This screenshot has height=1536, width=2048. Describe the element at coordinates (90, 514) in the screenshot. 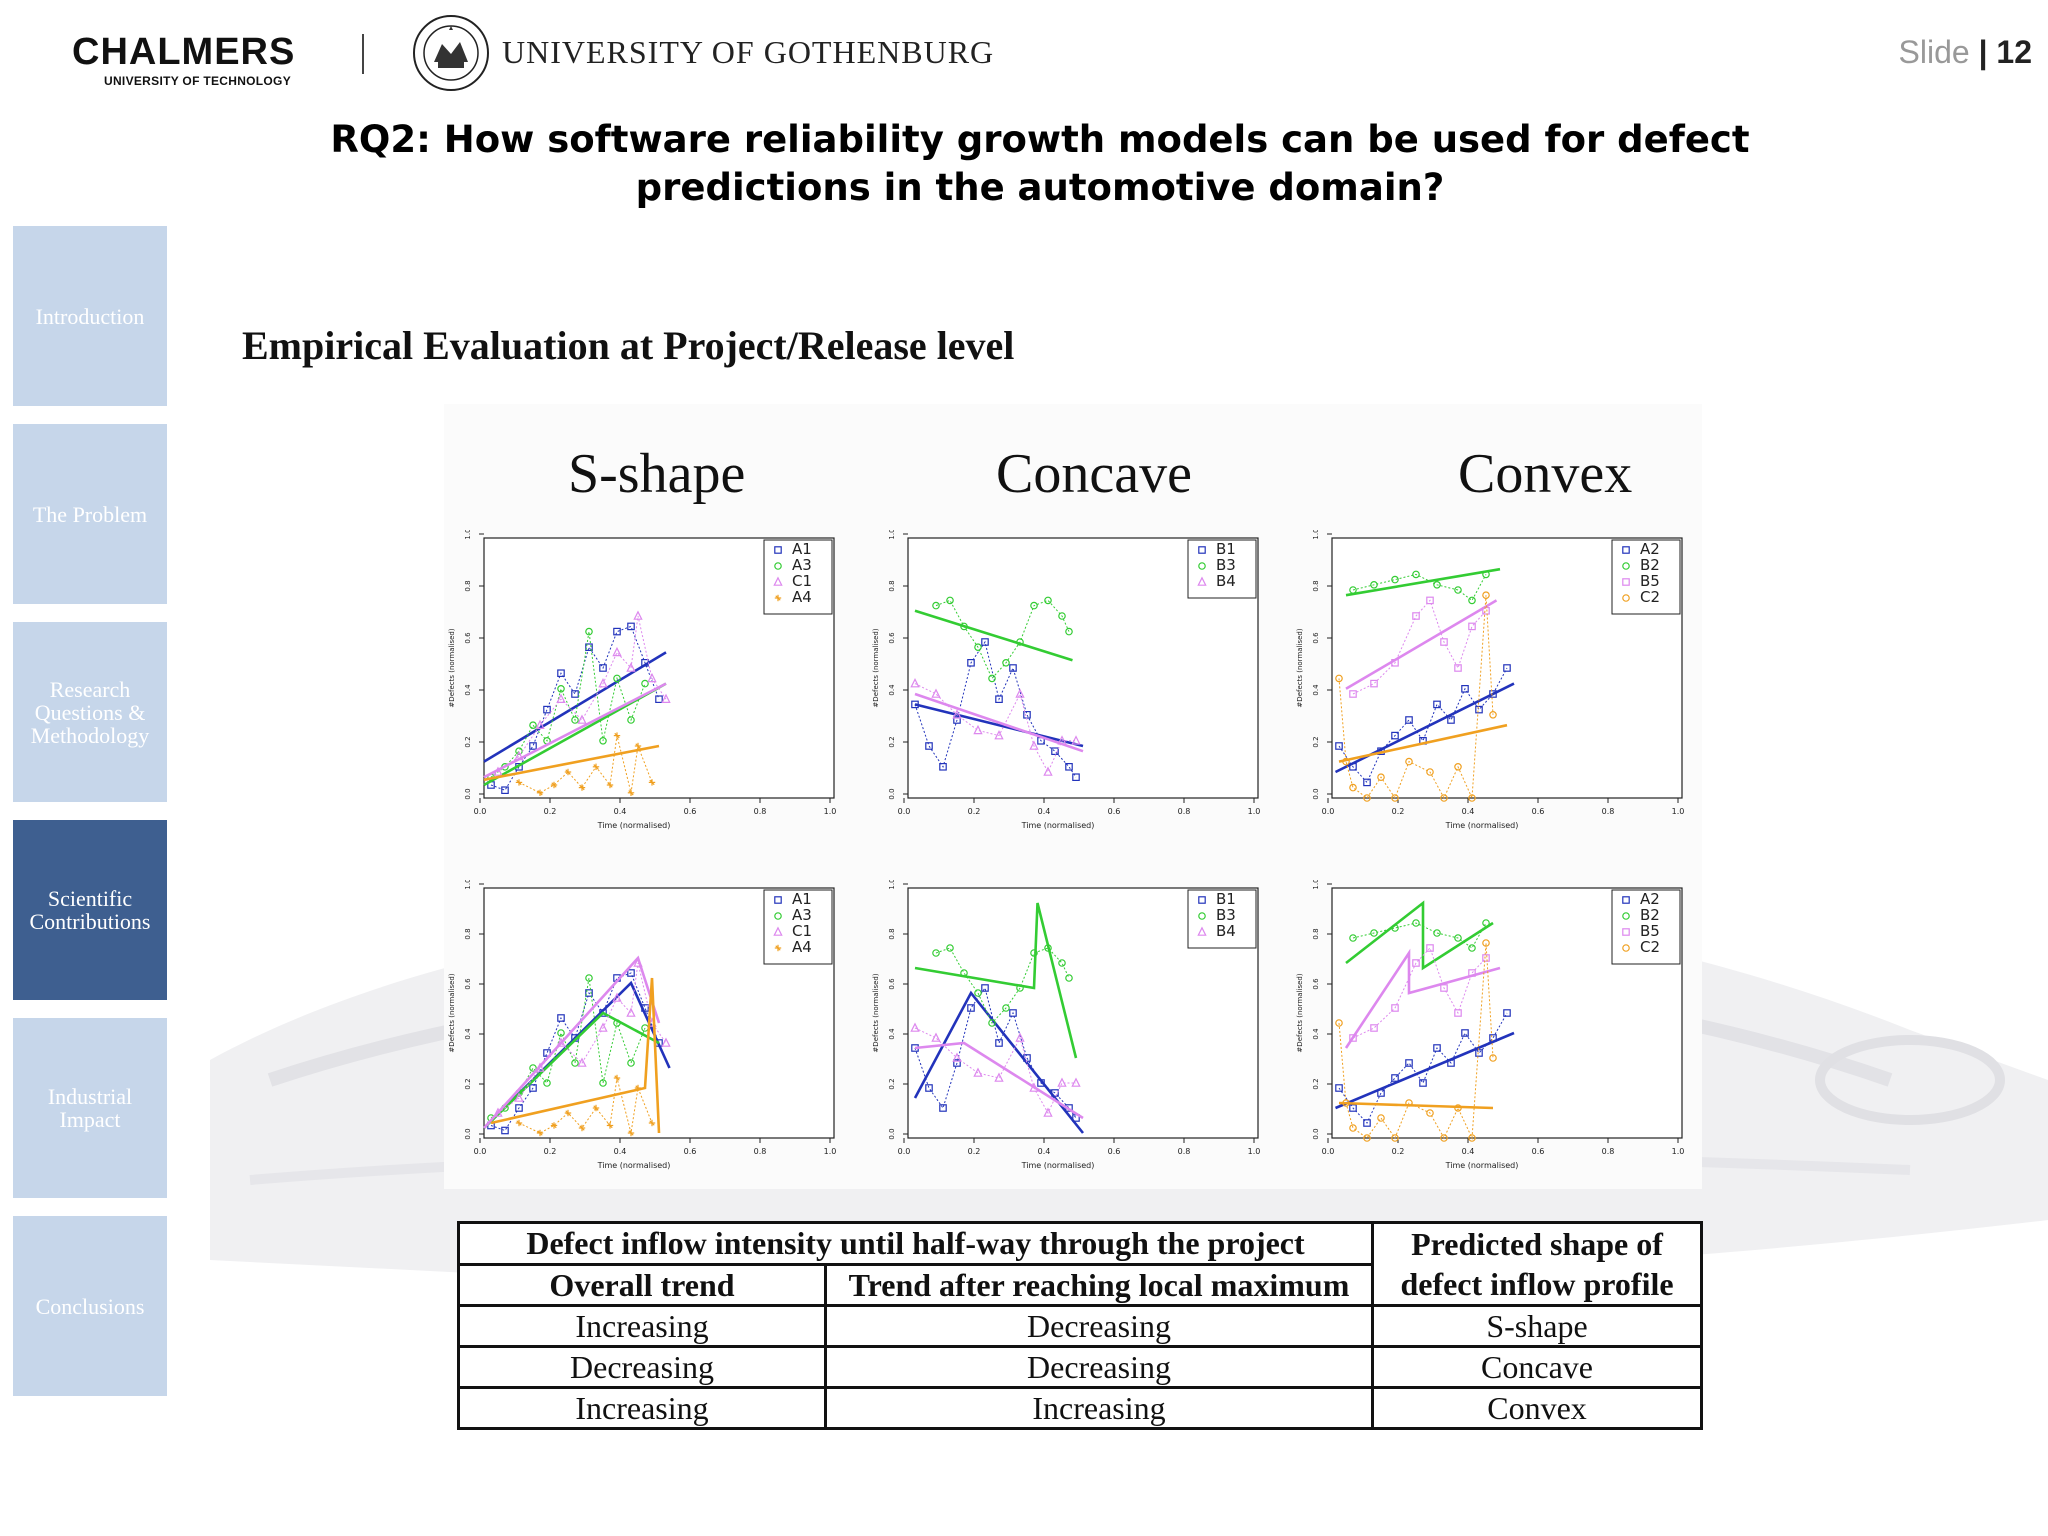

I see `nav-item-the-problem: The Problem` at that location.